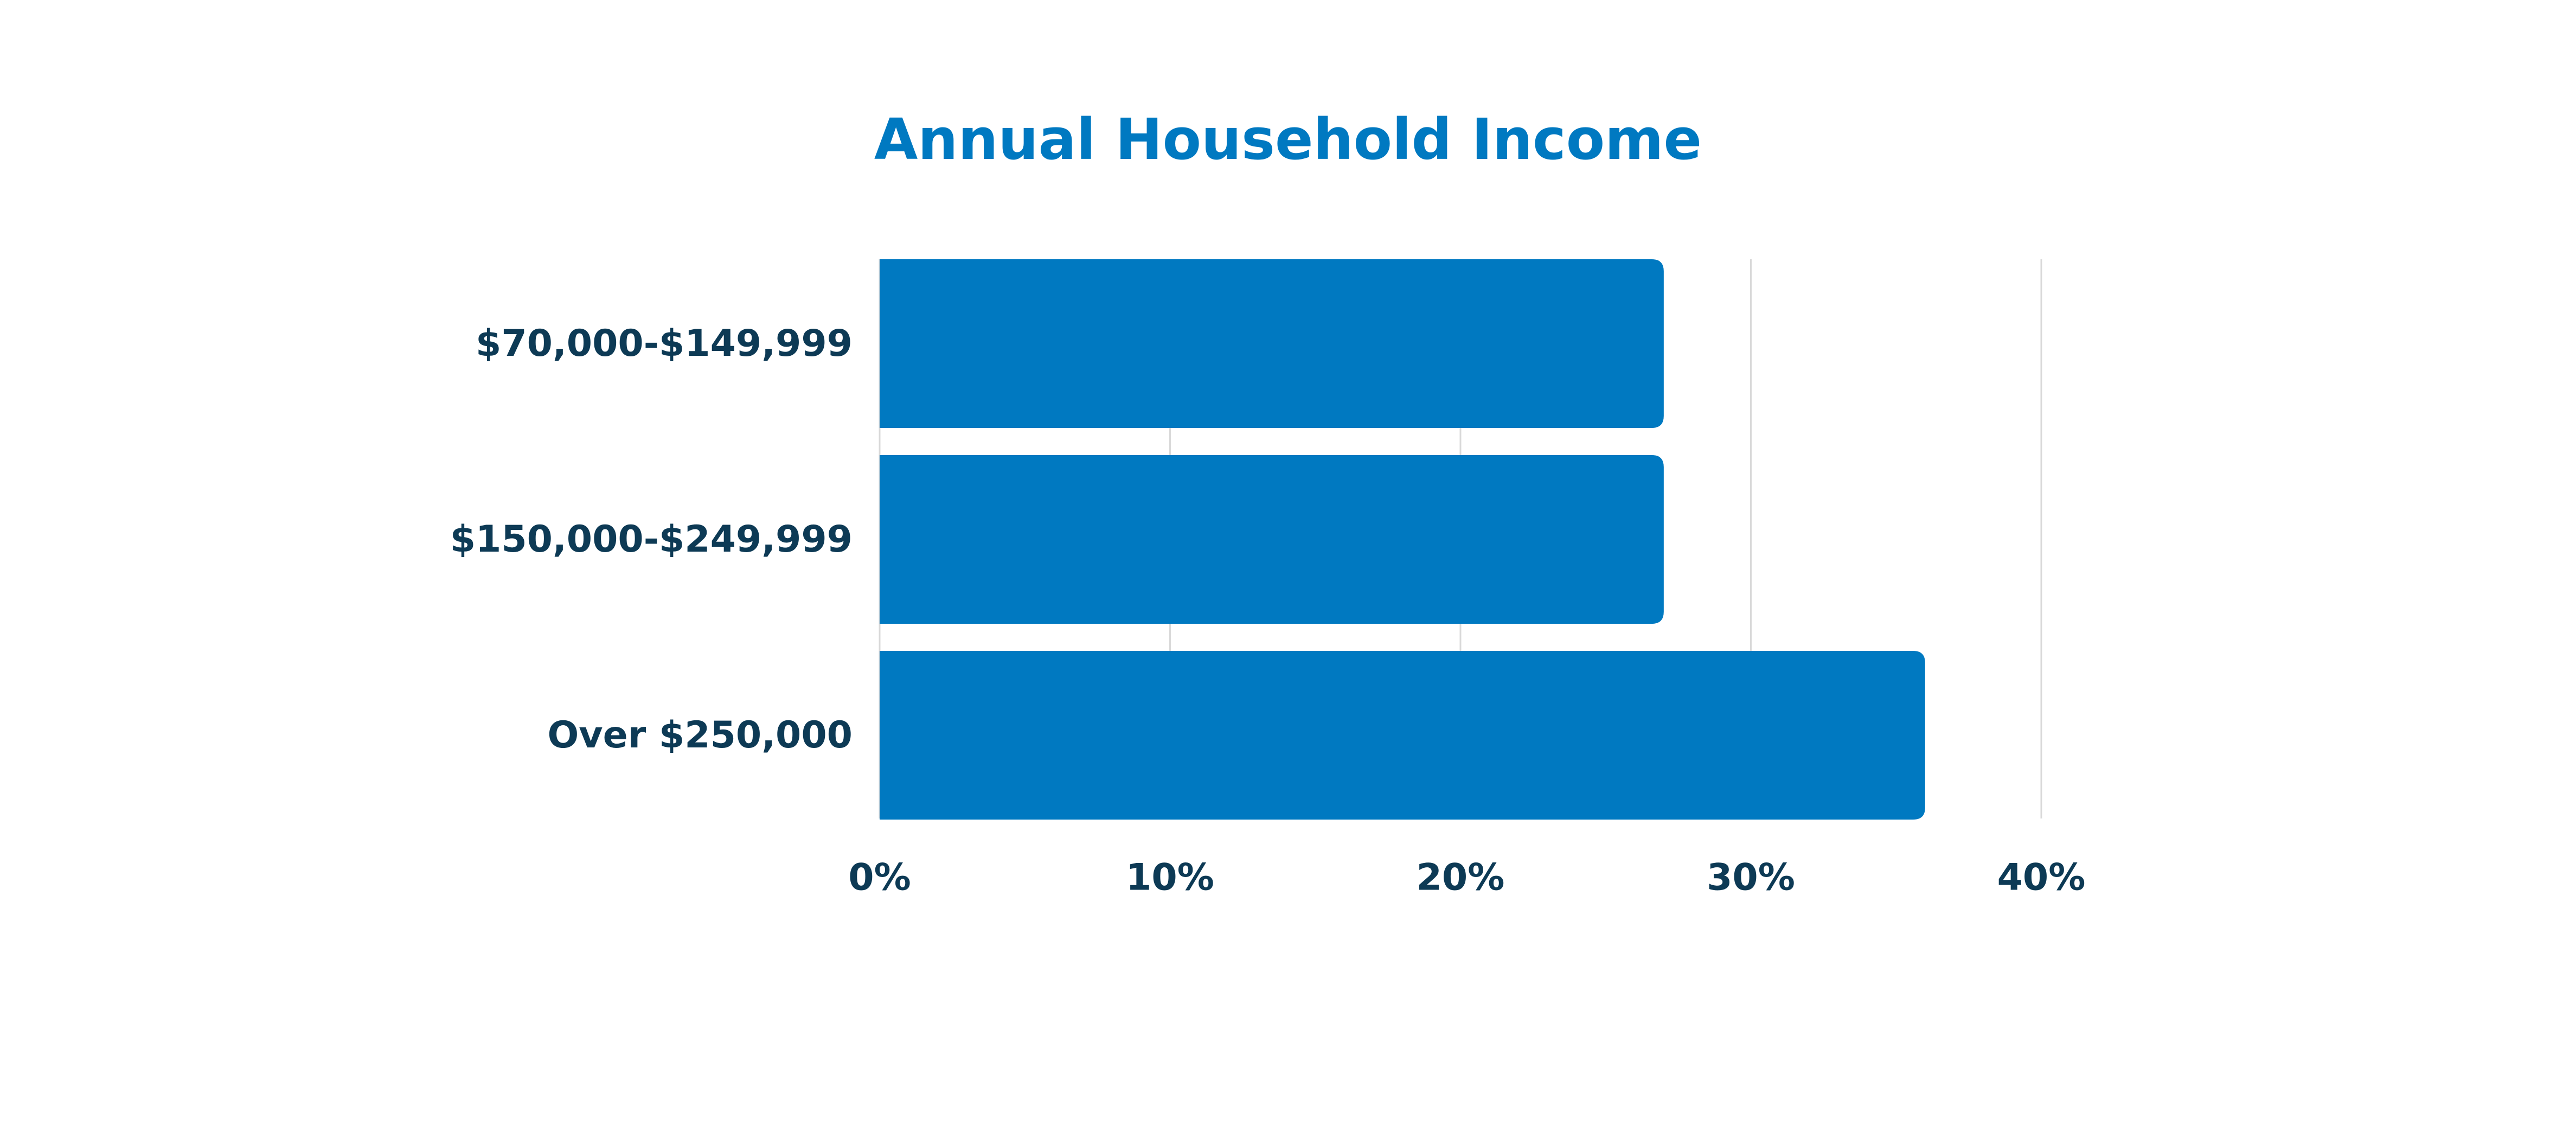 This screenshot has height=1145, width=2576. What do you see at coordinates (1288, 139) in the screenshot?
I see `chart-title: Annual Household Income` at bounding box center [1288, 139].